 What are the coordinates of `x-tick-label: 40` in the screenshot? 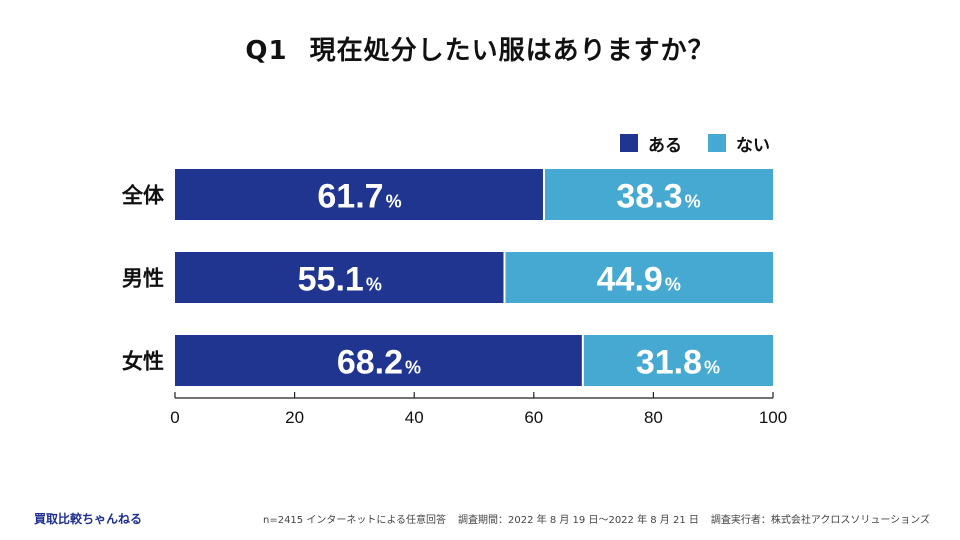 It's located at (414, 417).